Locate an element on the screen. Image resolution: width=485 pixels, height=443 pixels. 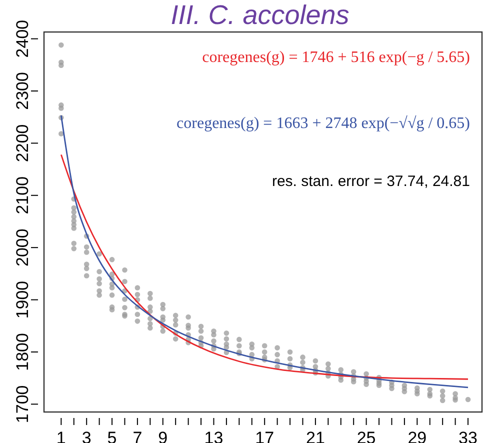
x-tick-label: 21 is located at coordinates (315, 435).